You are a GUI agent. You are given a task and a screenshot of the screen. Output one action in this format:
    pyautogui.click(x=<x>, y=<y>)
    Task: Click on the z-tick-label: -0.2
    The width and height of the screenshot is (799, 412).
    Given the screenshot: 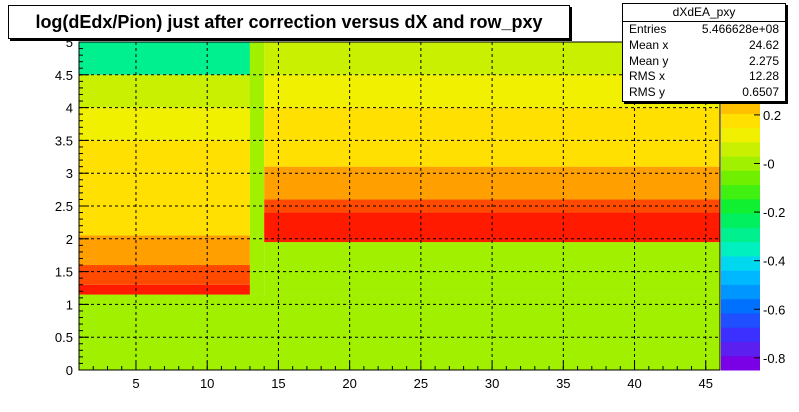 What is the action you would take?
    pyautogui.click(x=774, y=212)
    